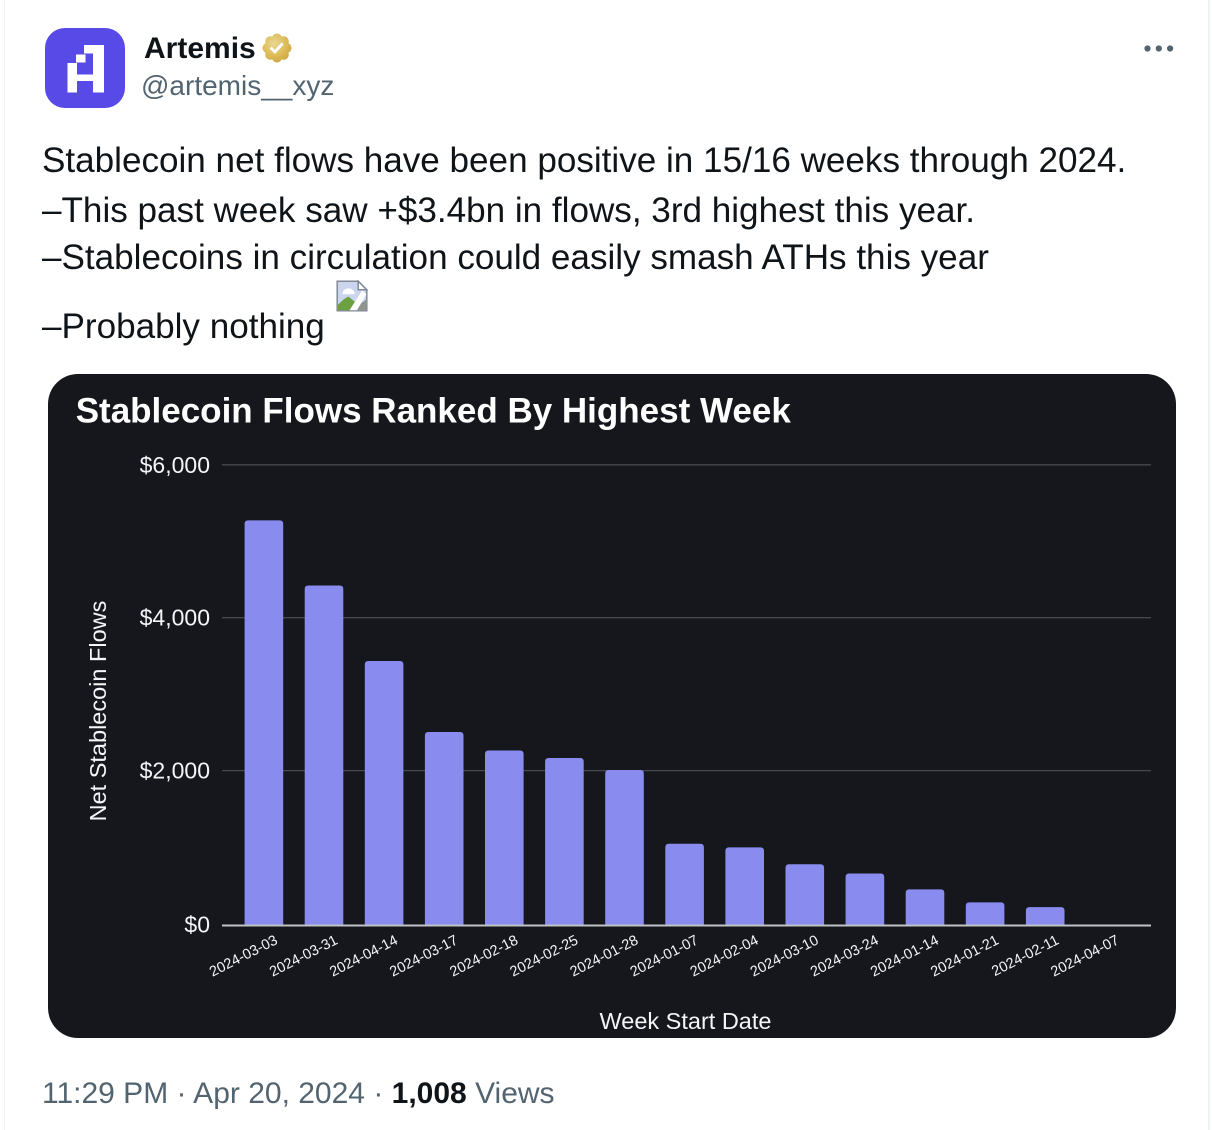 The width and height of the screenshot is (1212, 1130). I want to click on svg-text: $0, so click(197, 925).